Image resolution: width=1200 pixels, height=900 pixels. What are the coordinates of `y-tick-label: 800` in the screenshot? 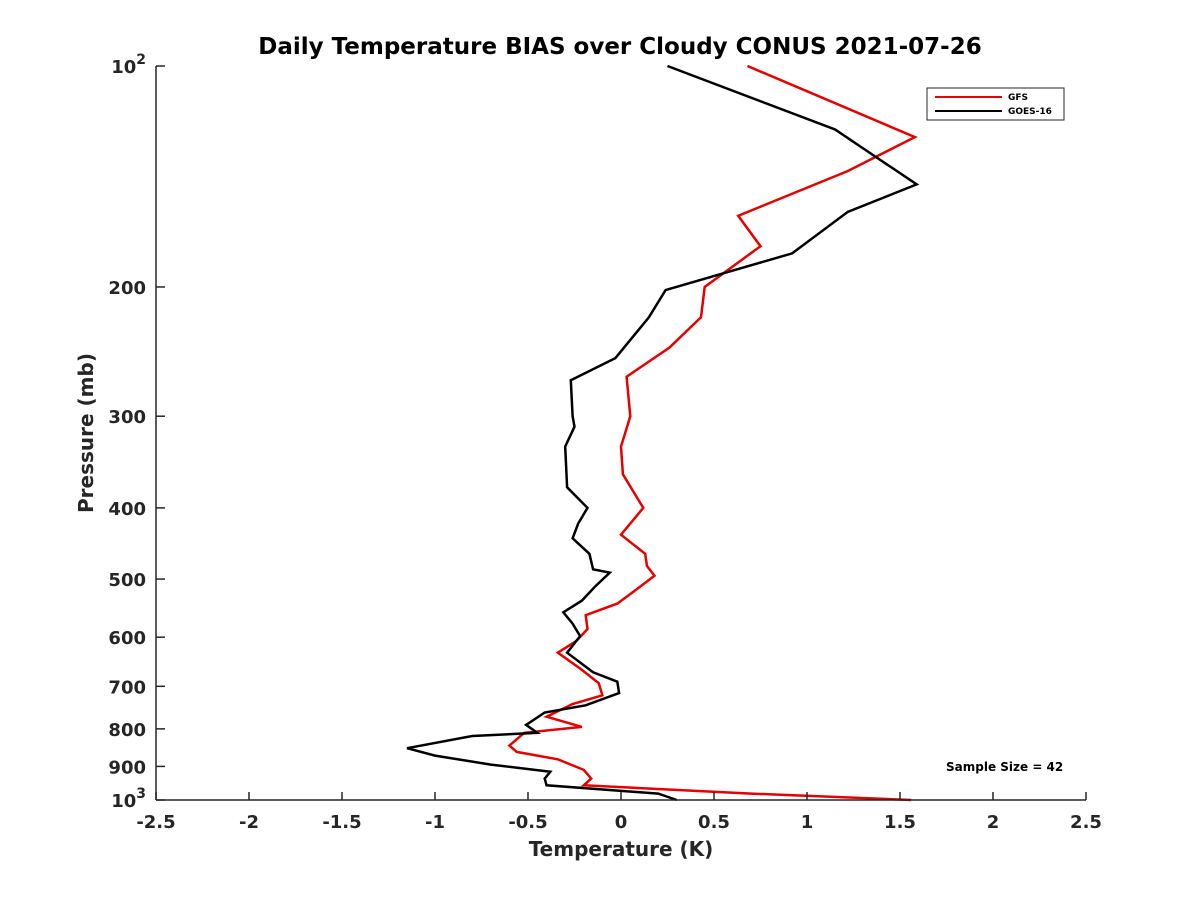 It's located at (127, 730).